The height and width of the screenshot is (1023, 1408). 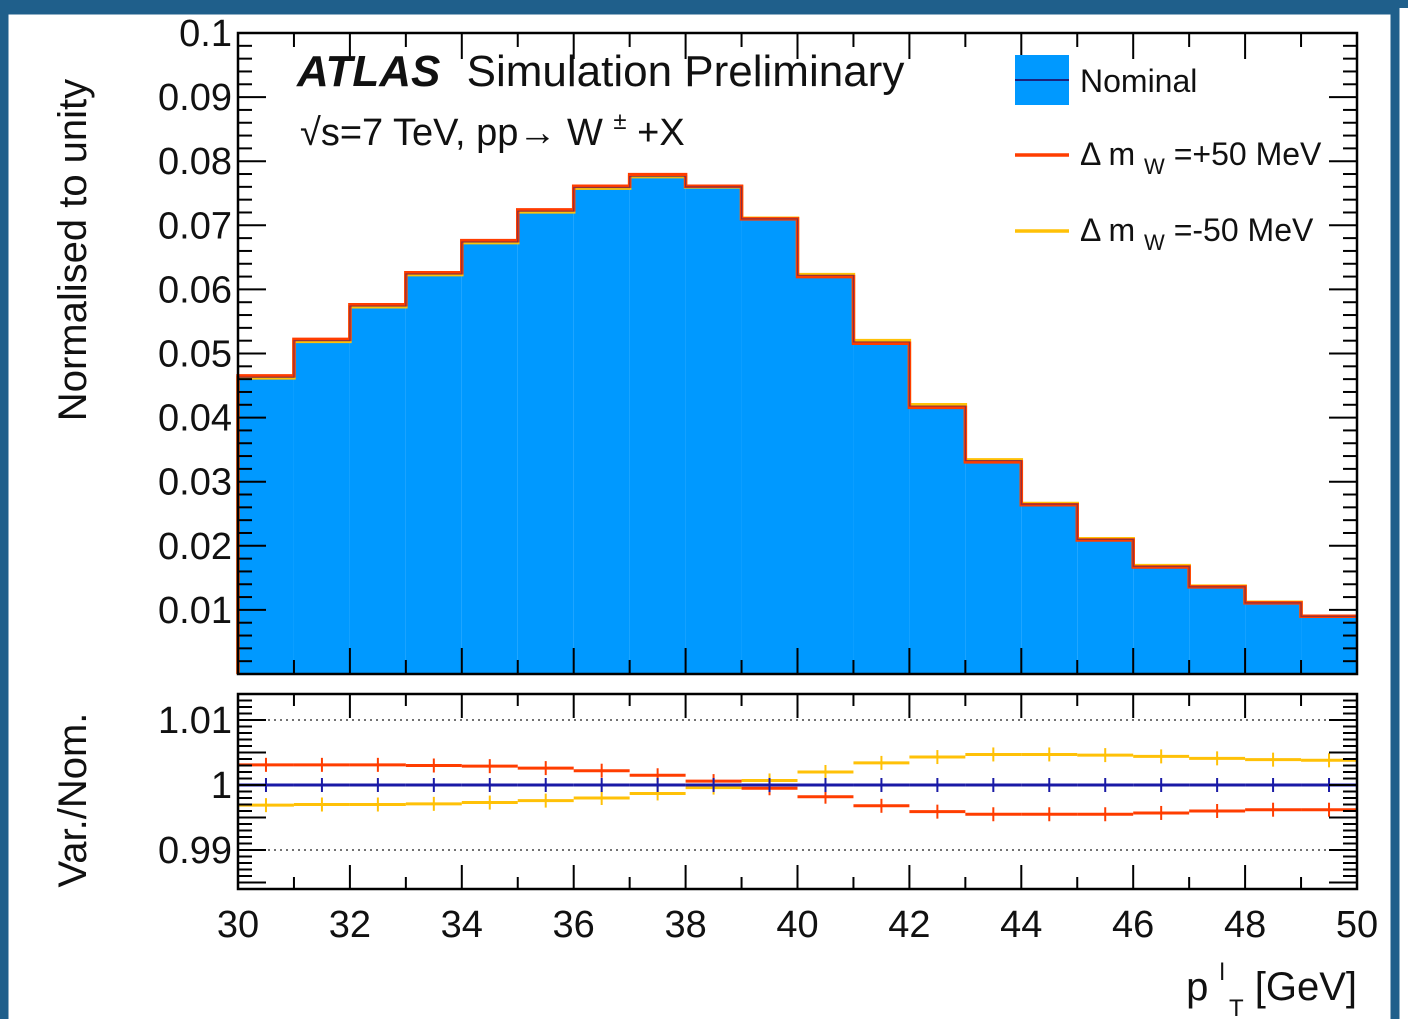 What do you see at coordinates (238, 925) in the screenshot?
I see `x-tick-label: 30` at bounding box center [238, 925].